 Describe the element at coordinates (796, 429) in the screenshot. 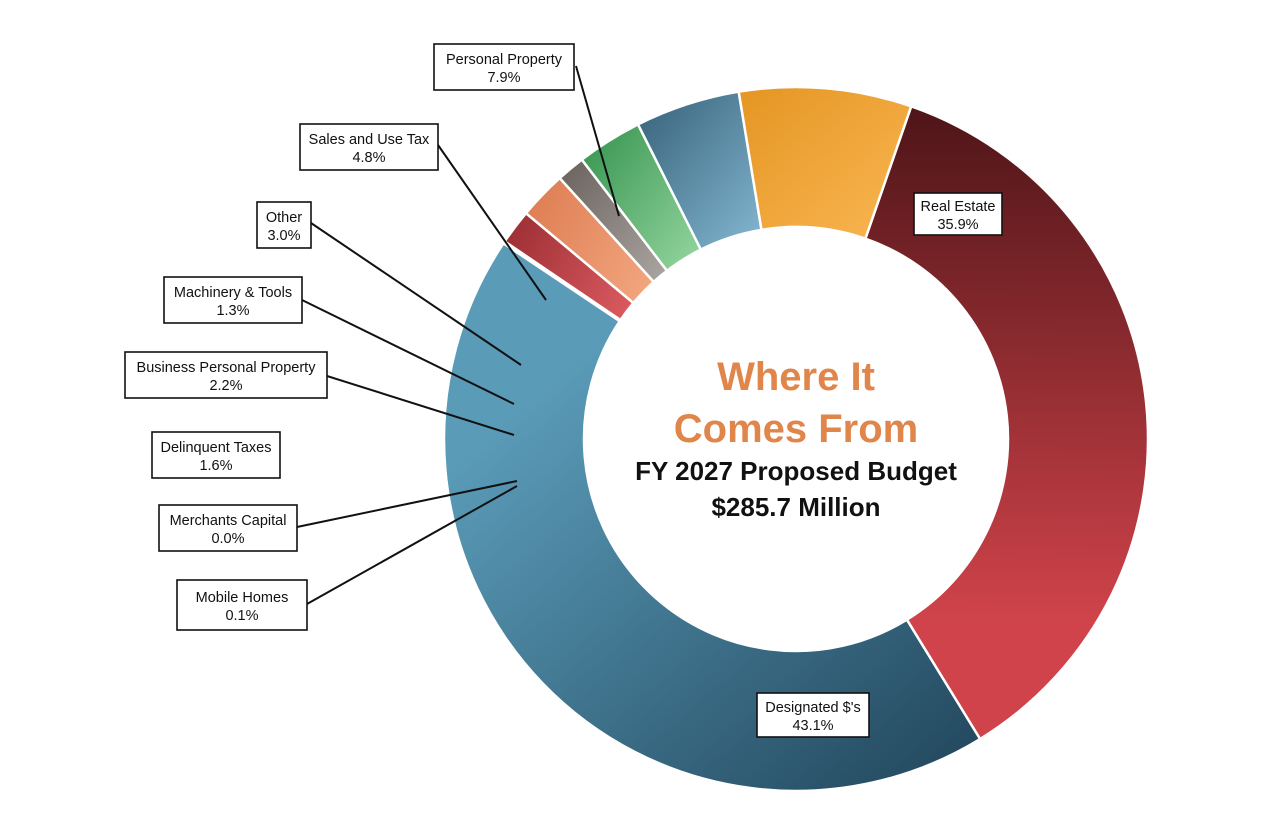

I see `center-title-line2: Comes From` at that location.